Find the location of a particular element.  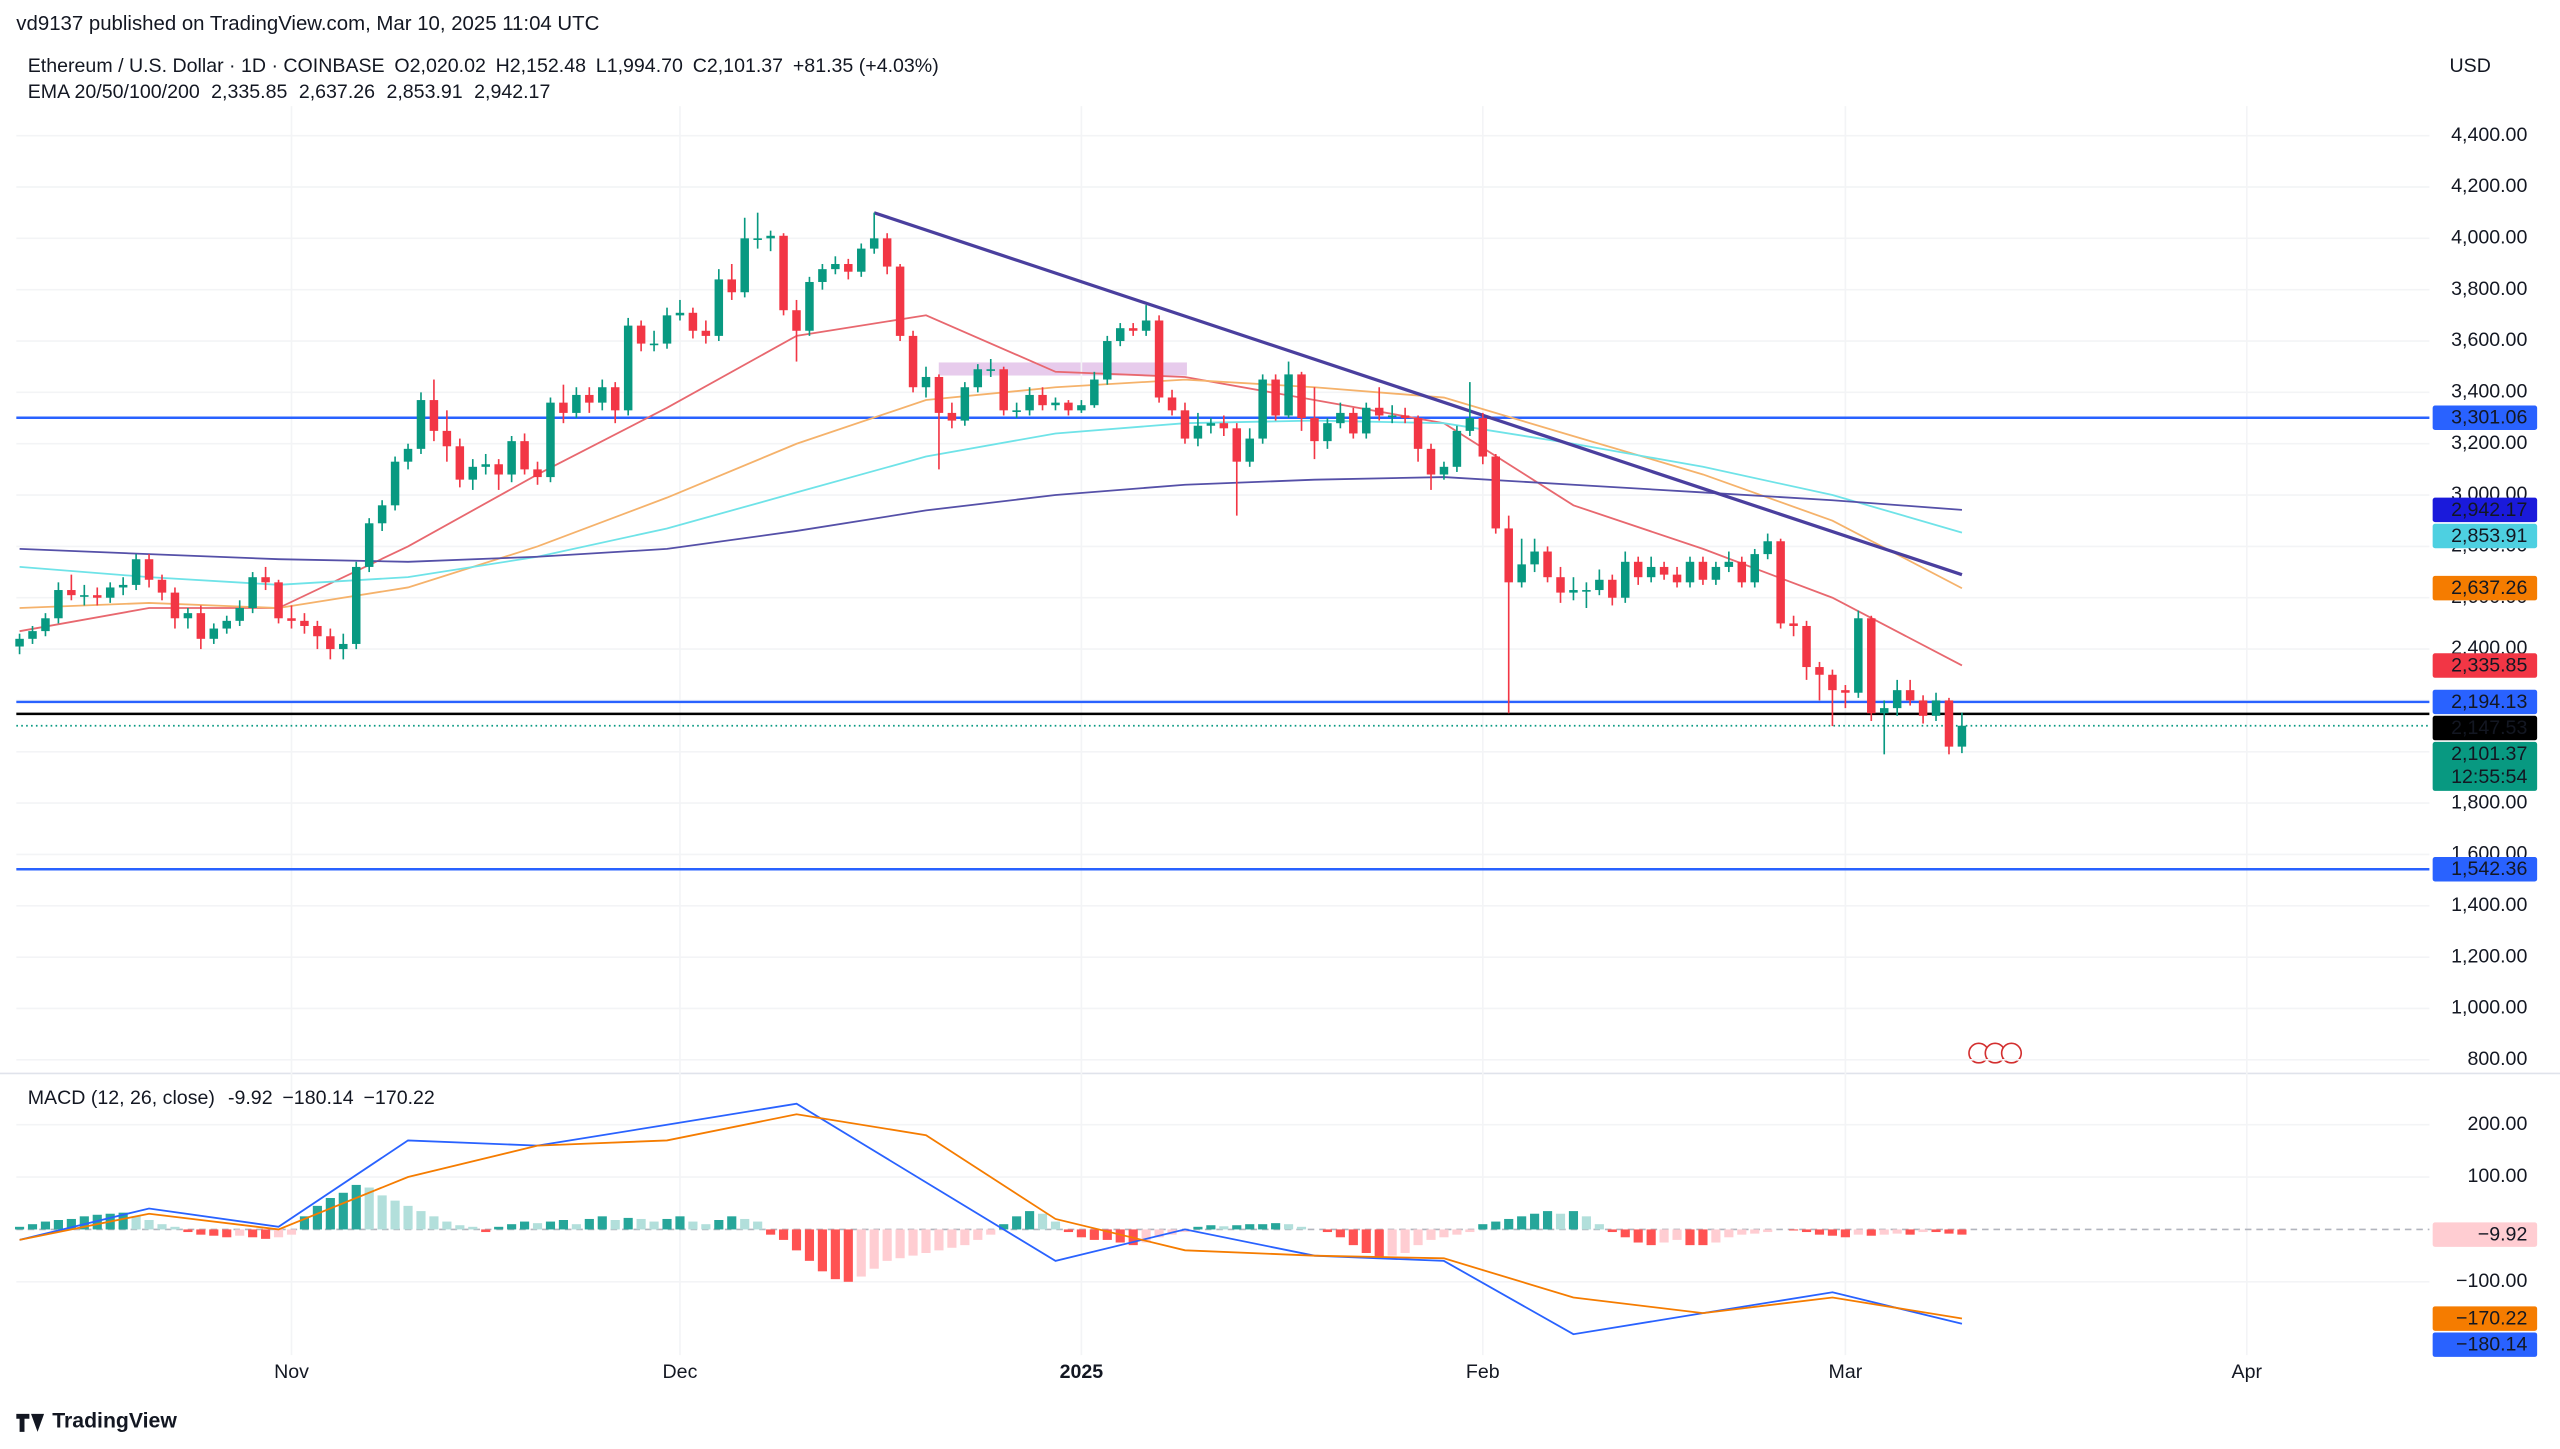

macd-title: MACD (12, 26, close) is located at coordinates (121, 1098).